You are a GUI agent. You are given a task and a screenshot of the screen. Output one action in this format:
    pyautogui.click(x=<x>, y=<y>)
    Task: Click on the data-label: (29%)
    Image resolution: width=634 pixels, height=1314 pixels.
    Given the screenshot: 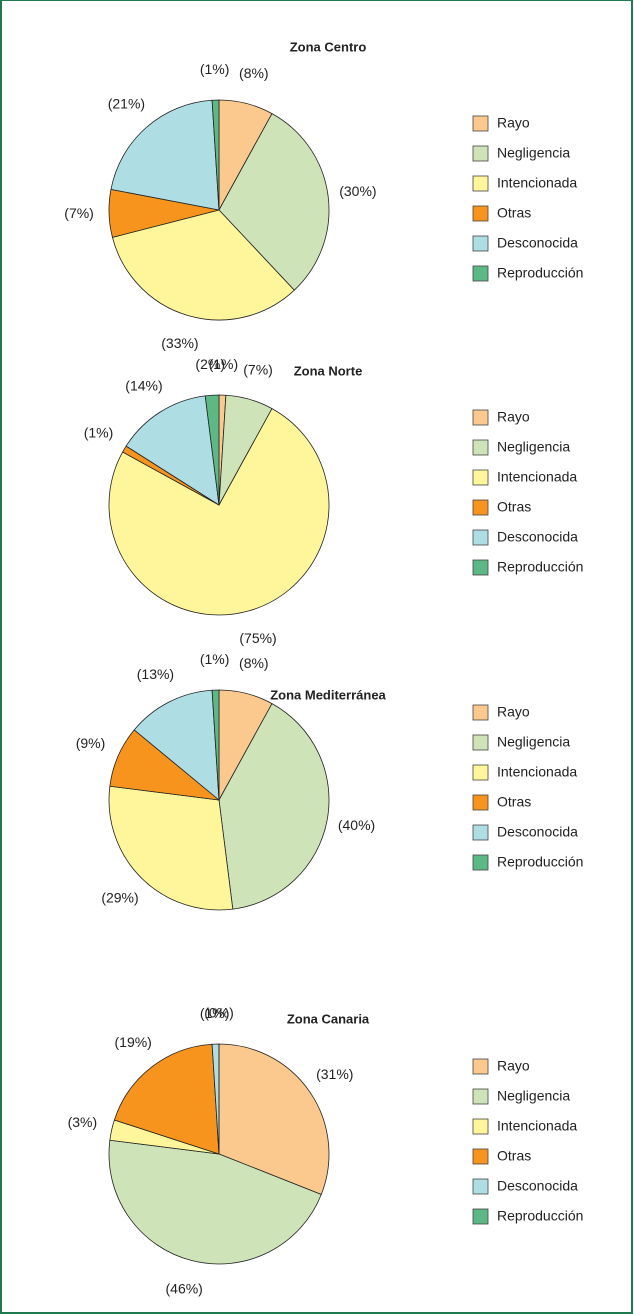 What is the action you would take?
    pyautogui.click(x=119, y=898)
    